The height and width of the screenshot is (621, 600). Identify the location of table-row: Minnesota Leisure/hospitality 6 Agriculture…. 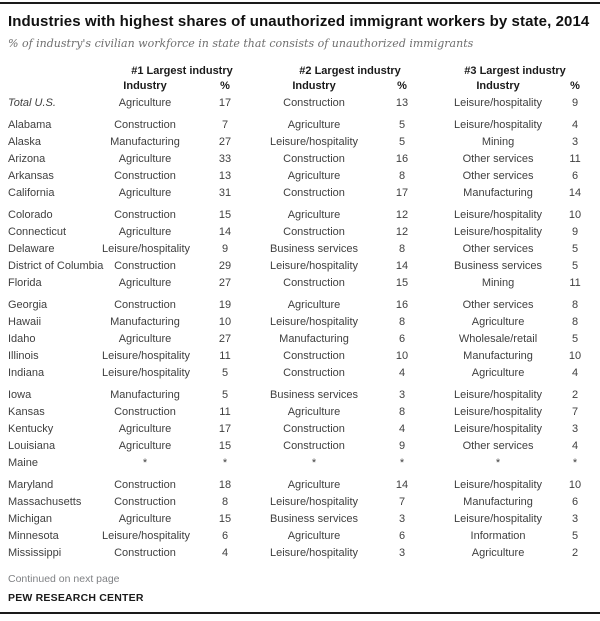
(300, 535).